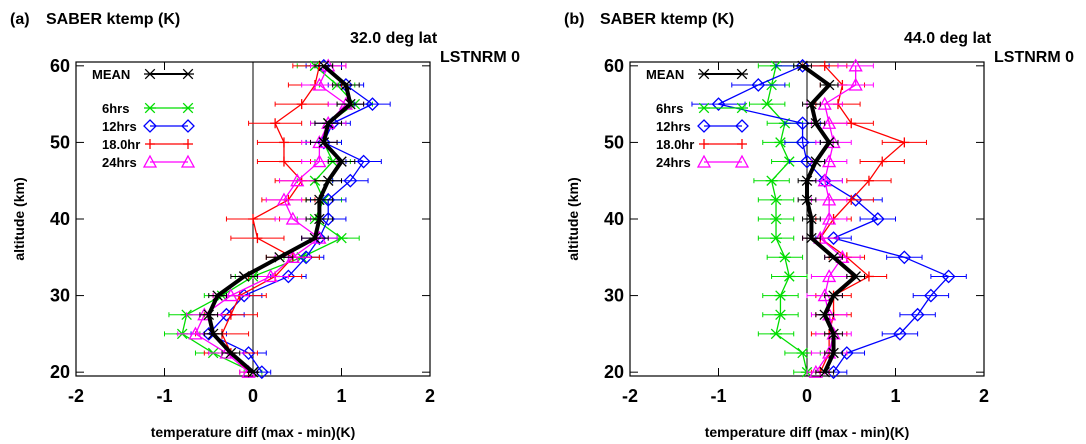 The height and width of the screenshot is (444, 1086). Describe the element at coordinates (573, 218) in the screenshot. I see `y-axis-label: altitude (km)` at that location.